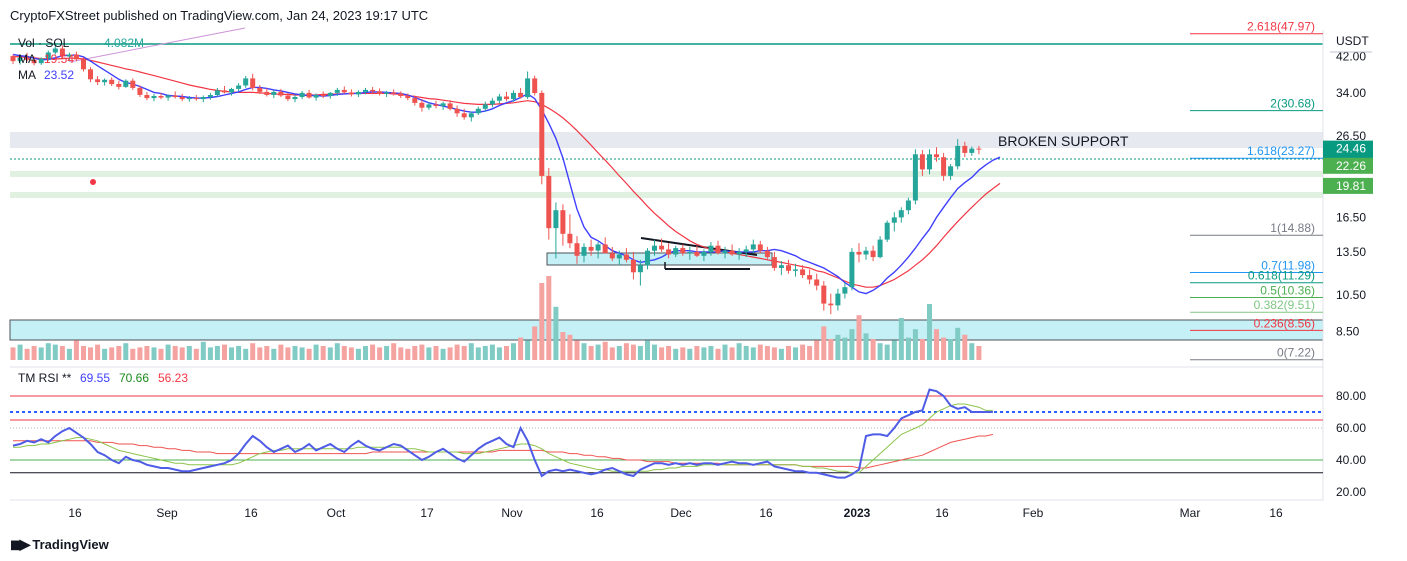 Image resolution: width=1407 pixels, height=561 pixels. I want to click on time-axis-tick: 16, so click(942, 513).